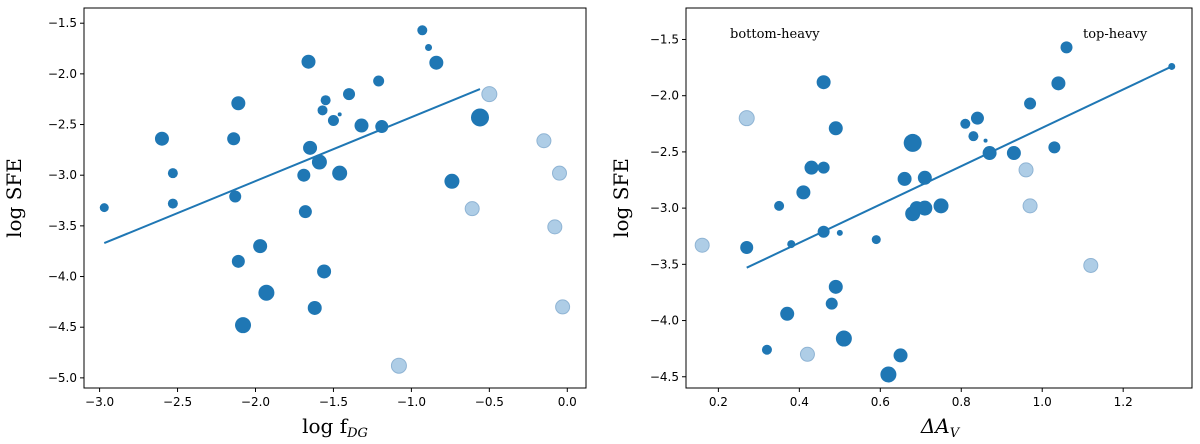 The width and height of the screenshot is (1200, 444). I want to click on y-tick-label: −3.5, so click(664, 264).